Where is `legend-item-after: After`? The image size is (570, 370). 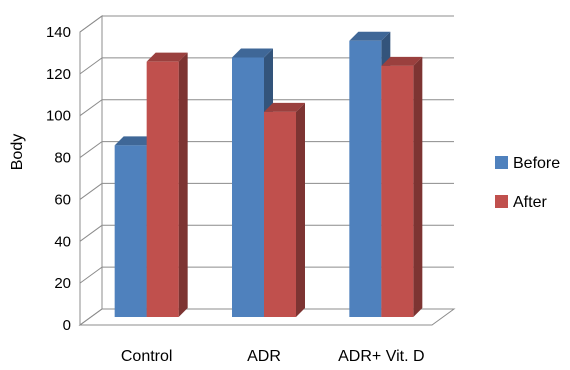 legend-item-after: After is located at coordinates (521, 202).